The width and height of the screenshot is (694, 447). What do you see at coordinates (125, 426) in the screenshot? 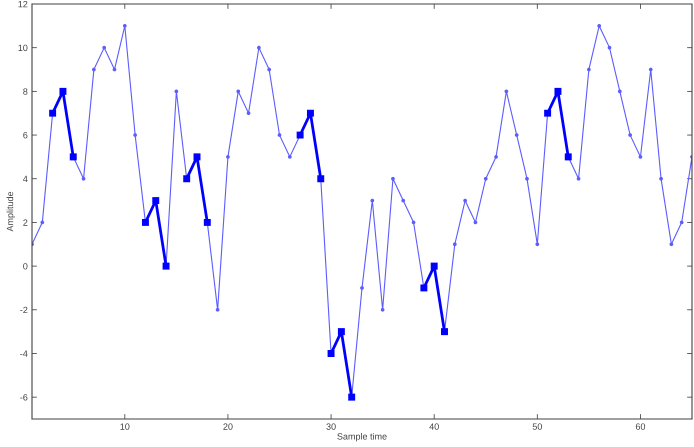
I see `x-tick-label: 10` at bounding box center [125, 426].